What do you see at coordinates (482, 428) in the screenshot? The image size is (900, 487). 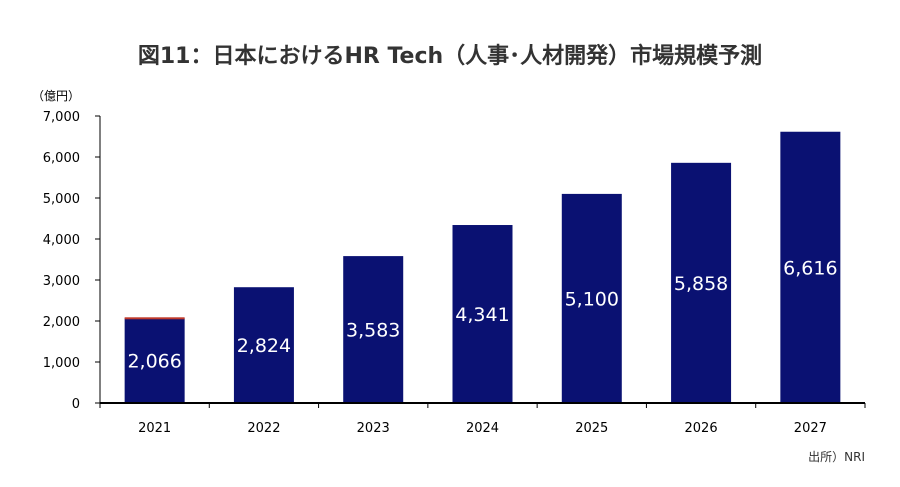 I see `x-tick-label-2024: 2024` at bounding box center [482, 428].